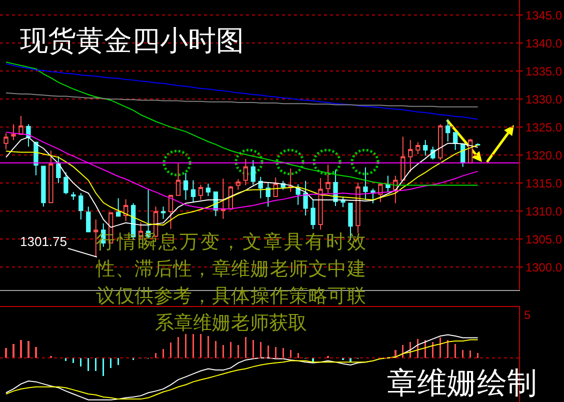  I want to click on y-tick-label: 1335.0, so click(543, 71).